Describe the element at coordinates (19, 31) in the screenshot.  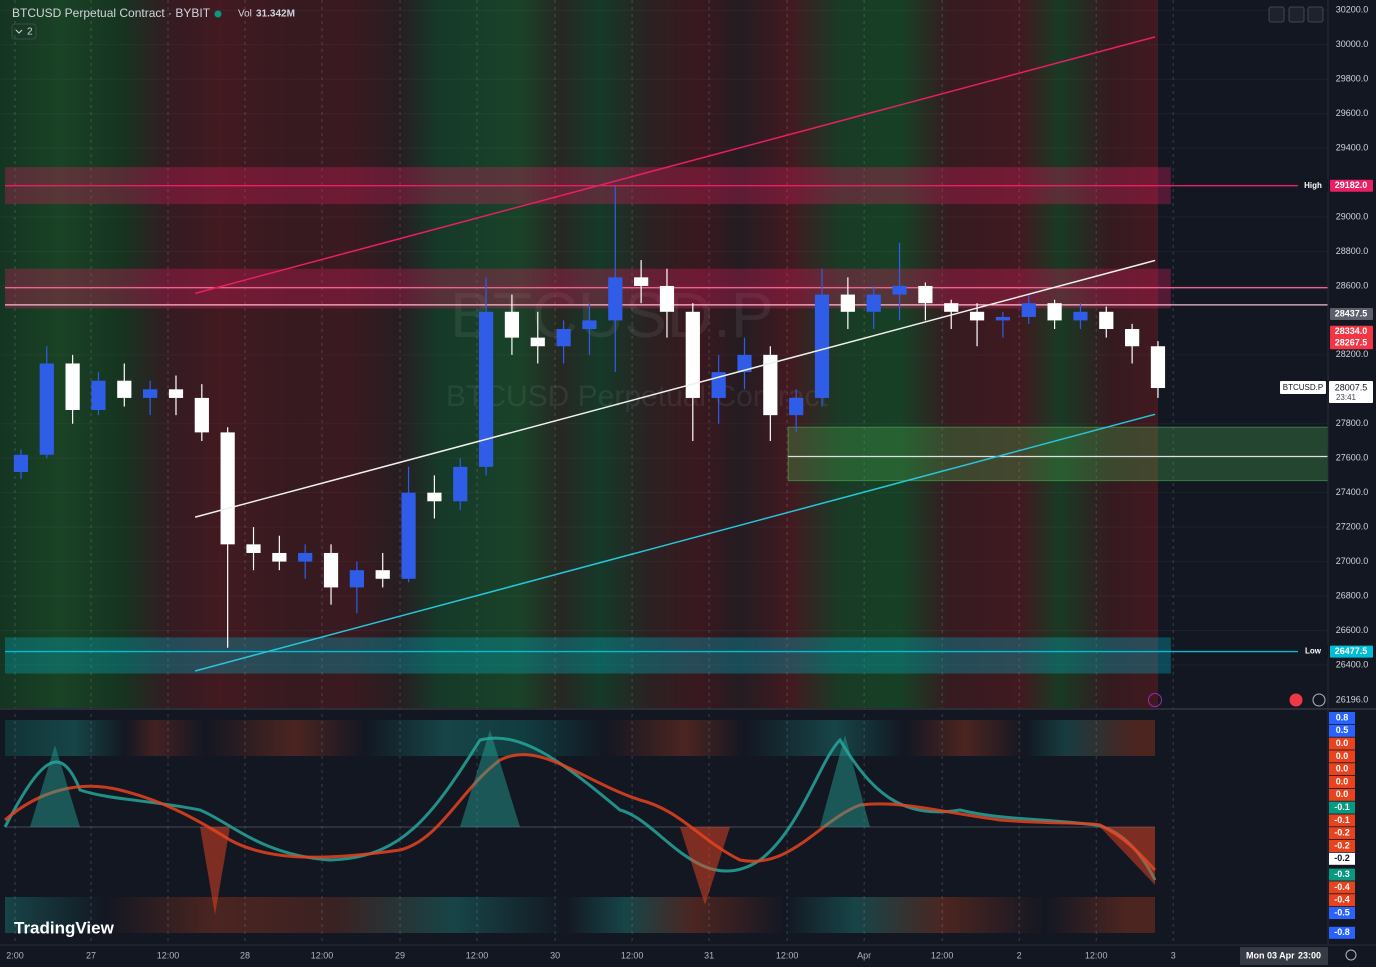
I see `chevron-icon` at that location.